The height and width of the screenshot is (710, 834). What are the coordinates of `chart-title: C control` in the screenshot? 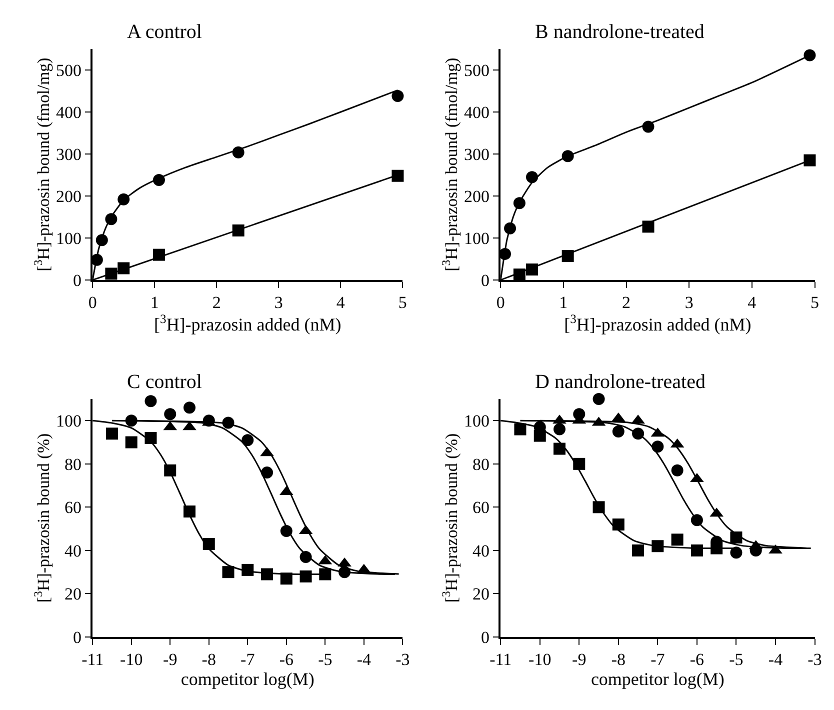 It's located at (164, 382).